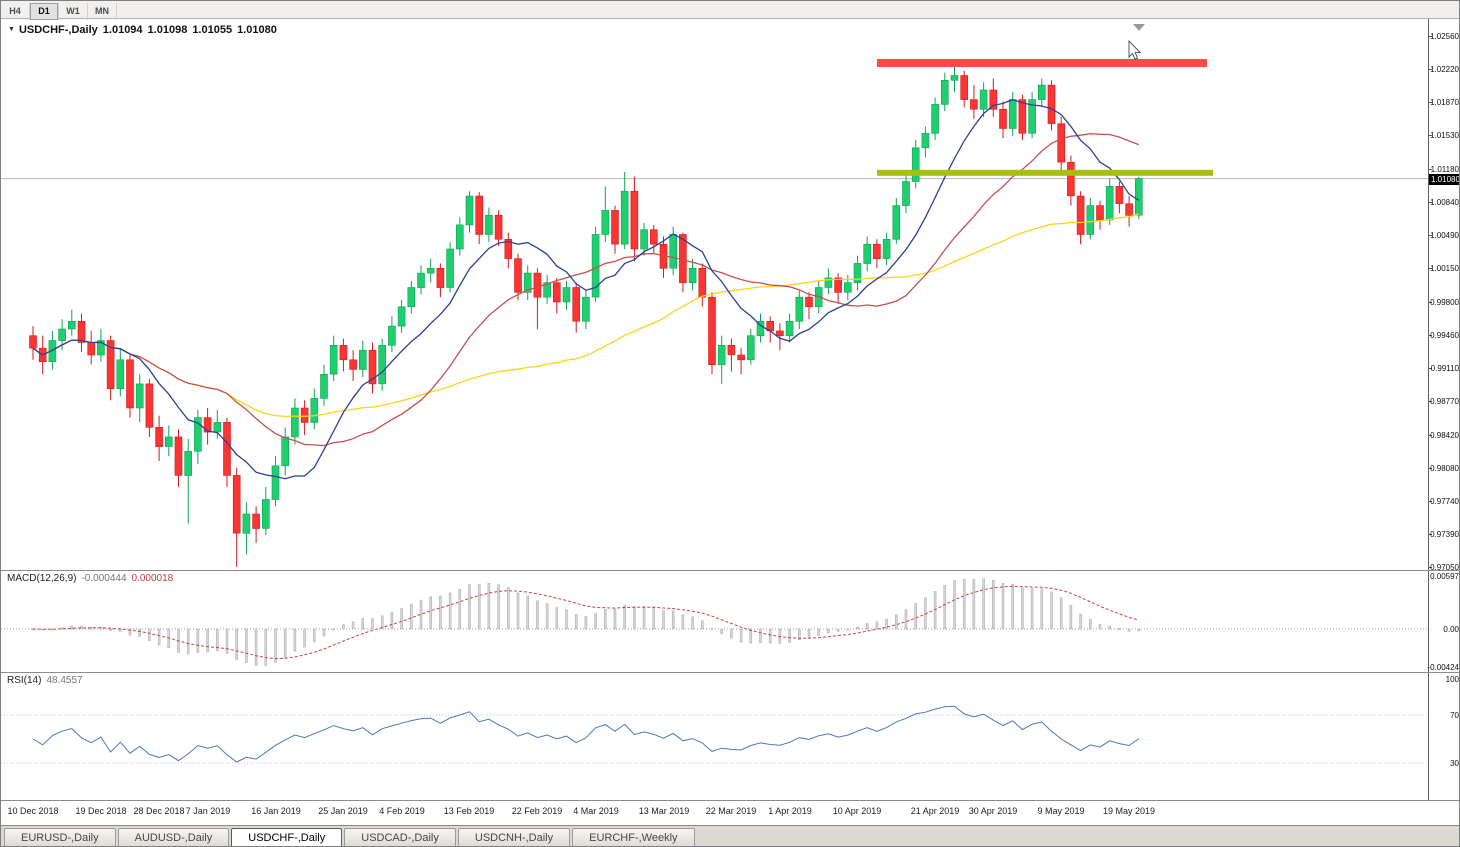 This screenshot has height=847, width=1460. What do you see at coordinates (257, 30) in the screenshot?
I see `quote-close: 1.01080` at bounding box center [257, 30].